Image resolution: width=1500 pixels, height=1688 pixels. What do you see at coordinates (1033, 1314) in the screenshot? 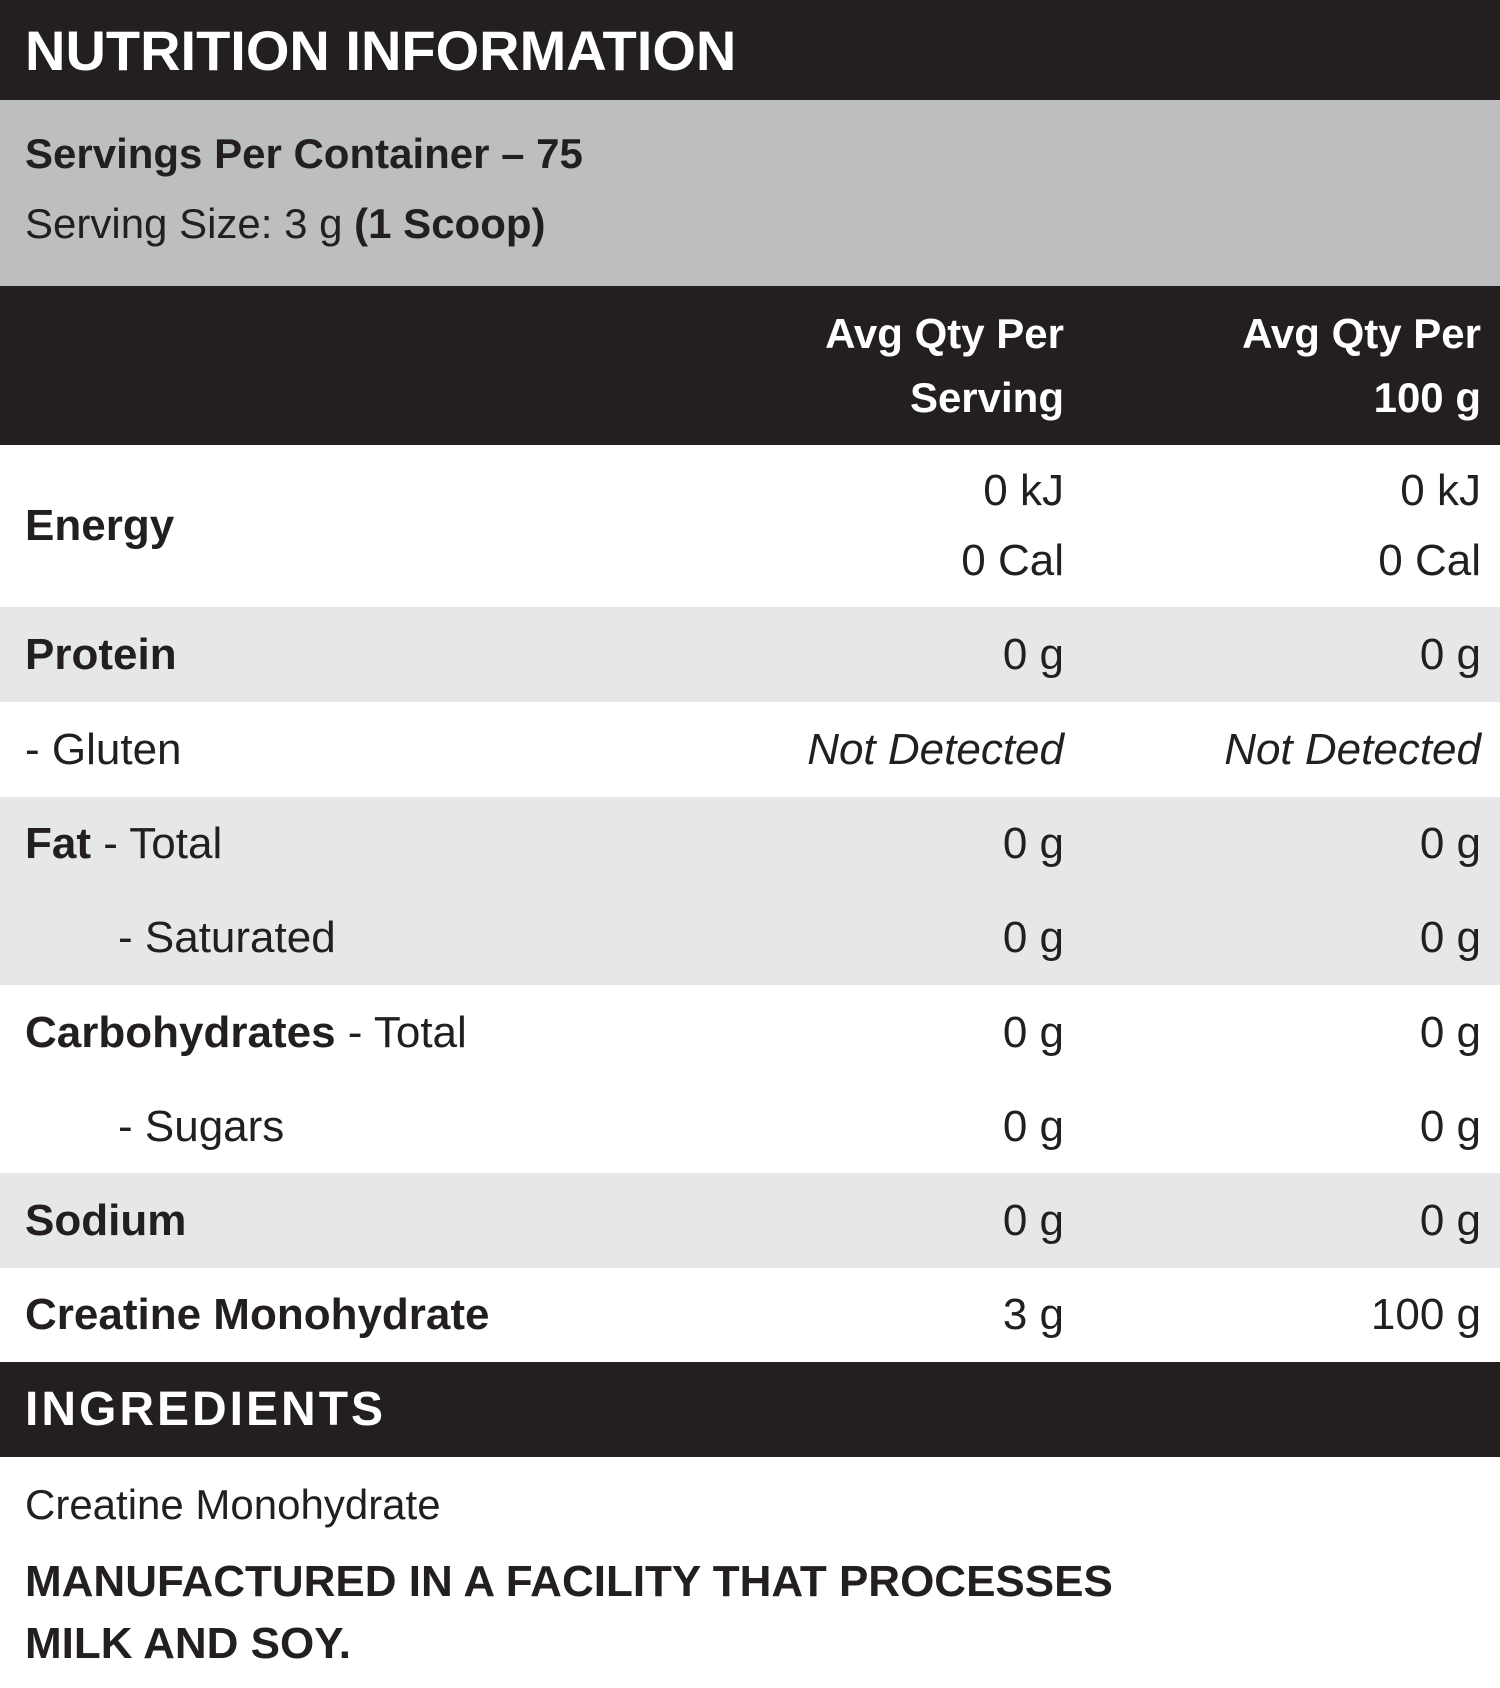
I see `value-per-serving: 3 g` at bounding box center [1033, 1314].